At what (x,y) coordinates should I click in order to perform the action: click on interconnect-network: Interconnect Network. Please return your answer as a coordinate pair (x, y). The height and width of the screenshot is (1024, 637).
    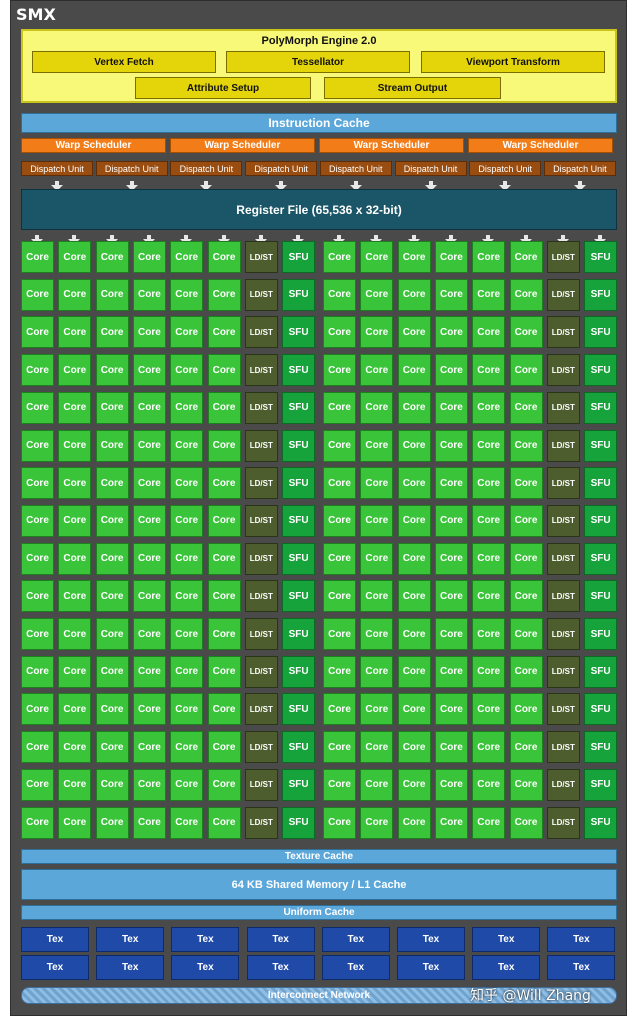
    Looking at the image, I should click on (319, 995).